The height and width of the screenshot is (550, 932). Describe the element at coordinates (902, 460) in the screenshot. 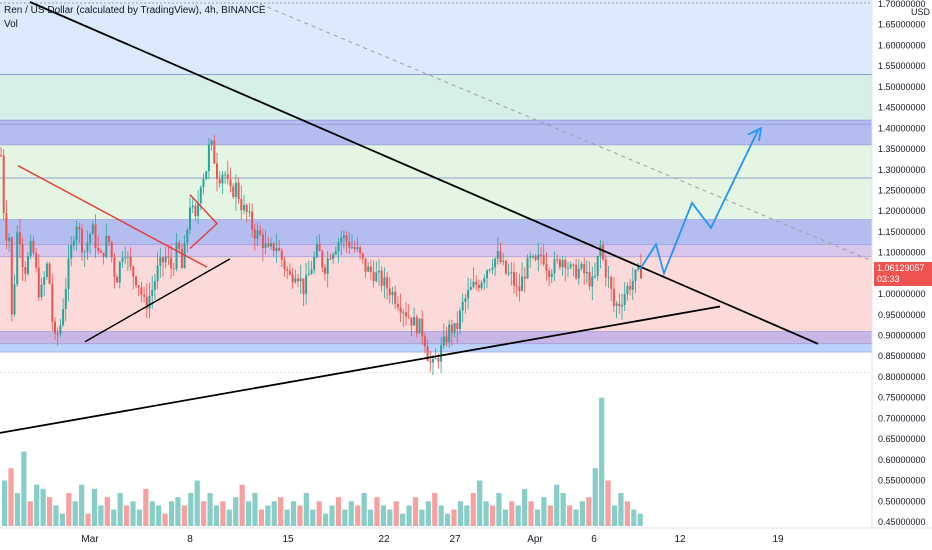

I see `y-tick-label: 0.60000000` at that location.